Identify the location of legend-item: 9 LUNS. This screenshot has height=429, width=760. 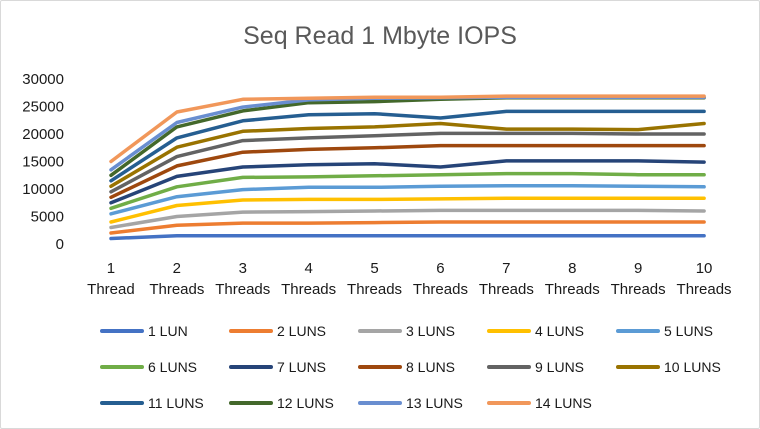
(535, 367).